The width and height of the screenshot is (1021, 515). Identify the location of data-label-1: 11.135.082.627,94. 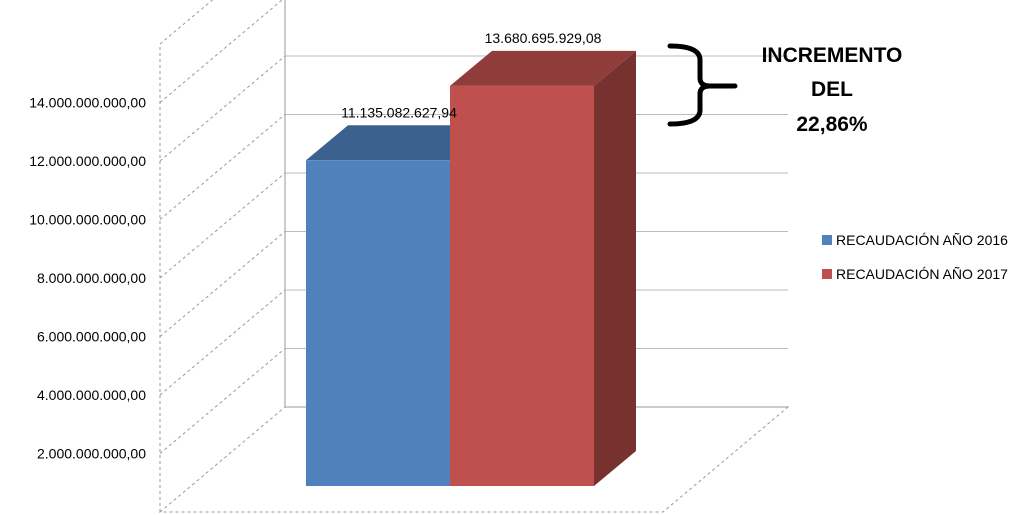
(399, 112).